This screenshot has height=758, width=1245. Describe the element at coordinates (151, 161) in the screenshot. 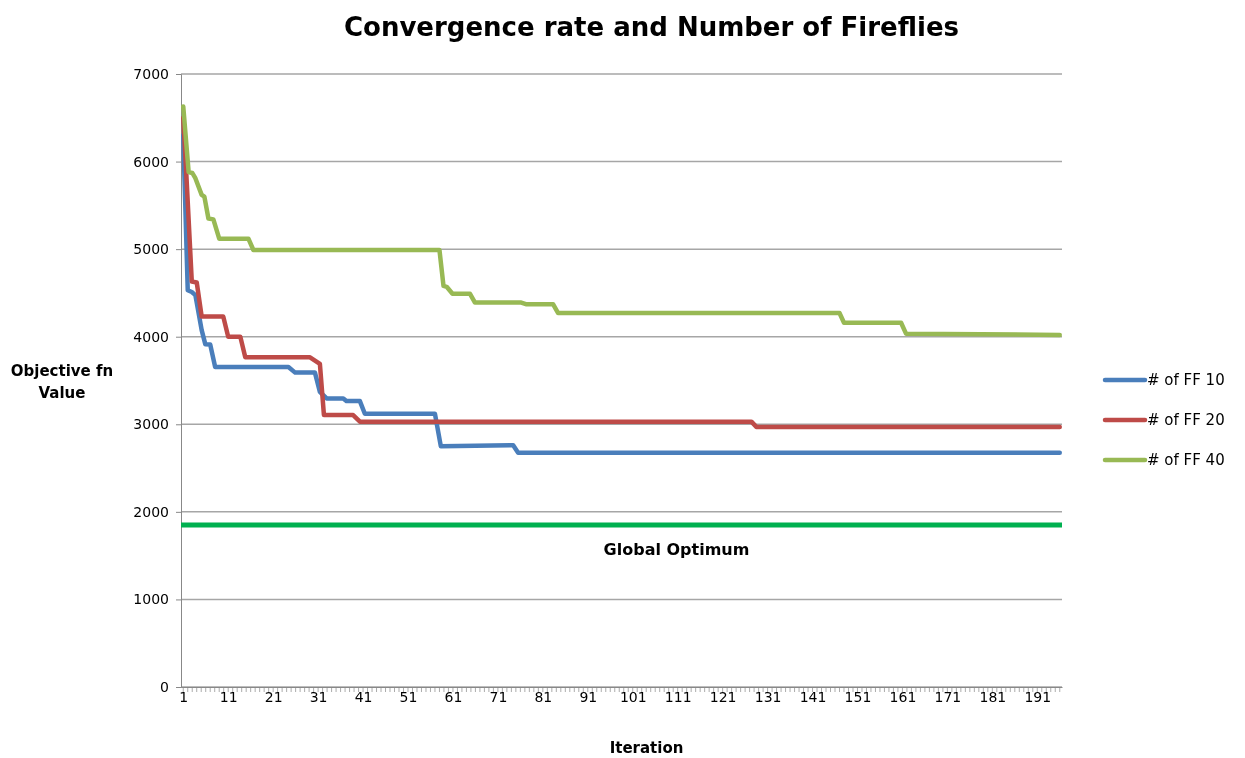

I see `y-tick-label: 6000` at that location.